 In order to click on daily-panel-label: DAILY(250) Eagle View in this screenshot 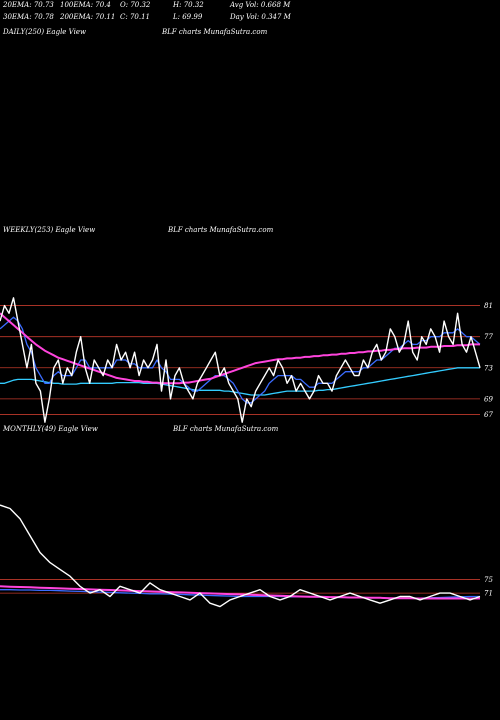, I will do `click(44, 32)`.